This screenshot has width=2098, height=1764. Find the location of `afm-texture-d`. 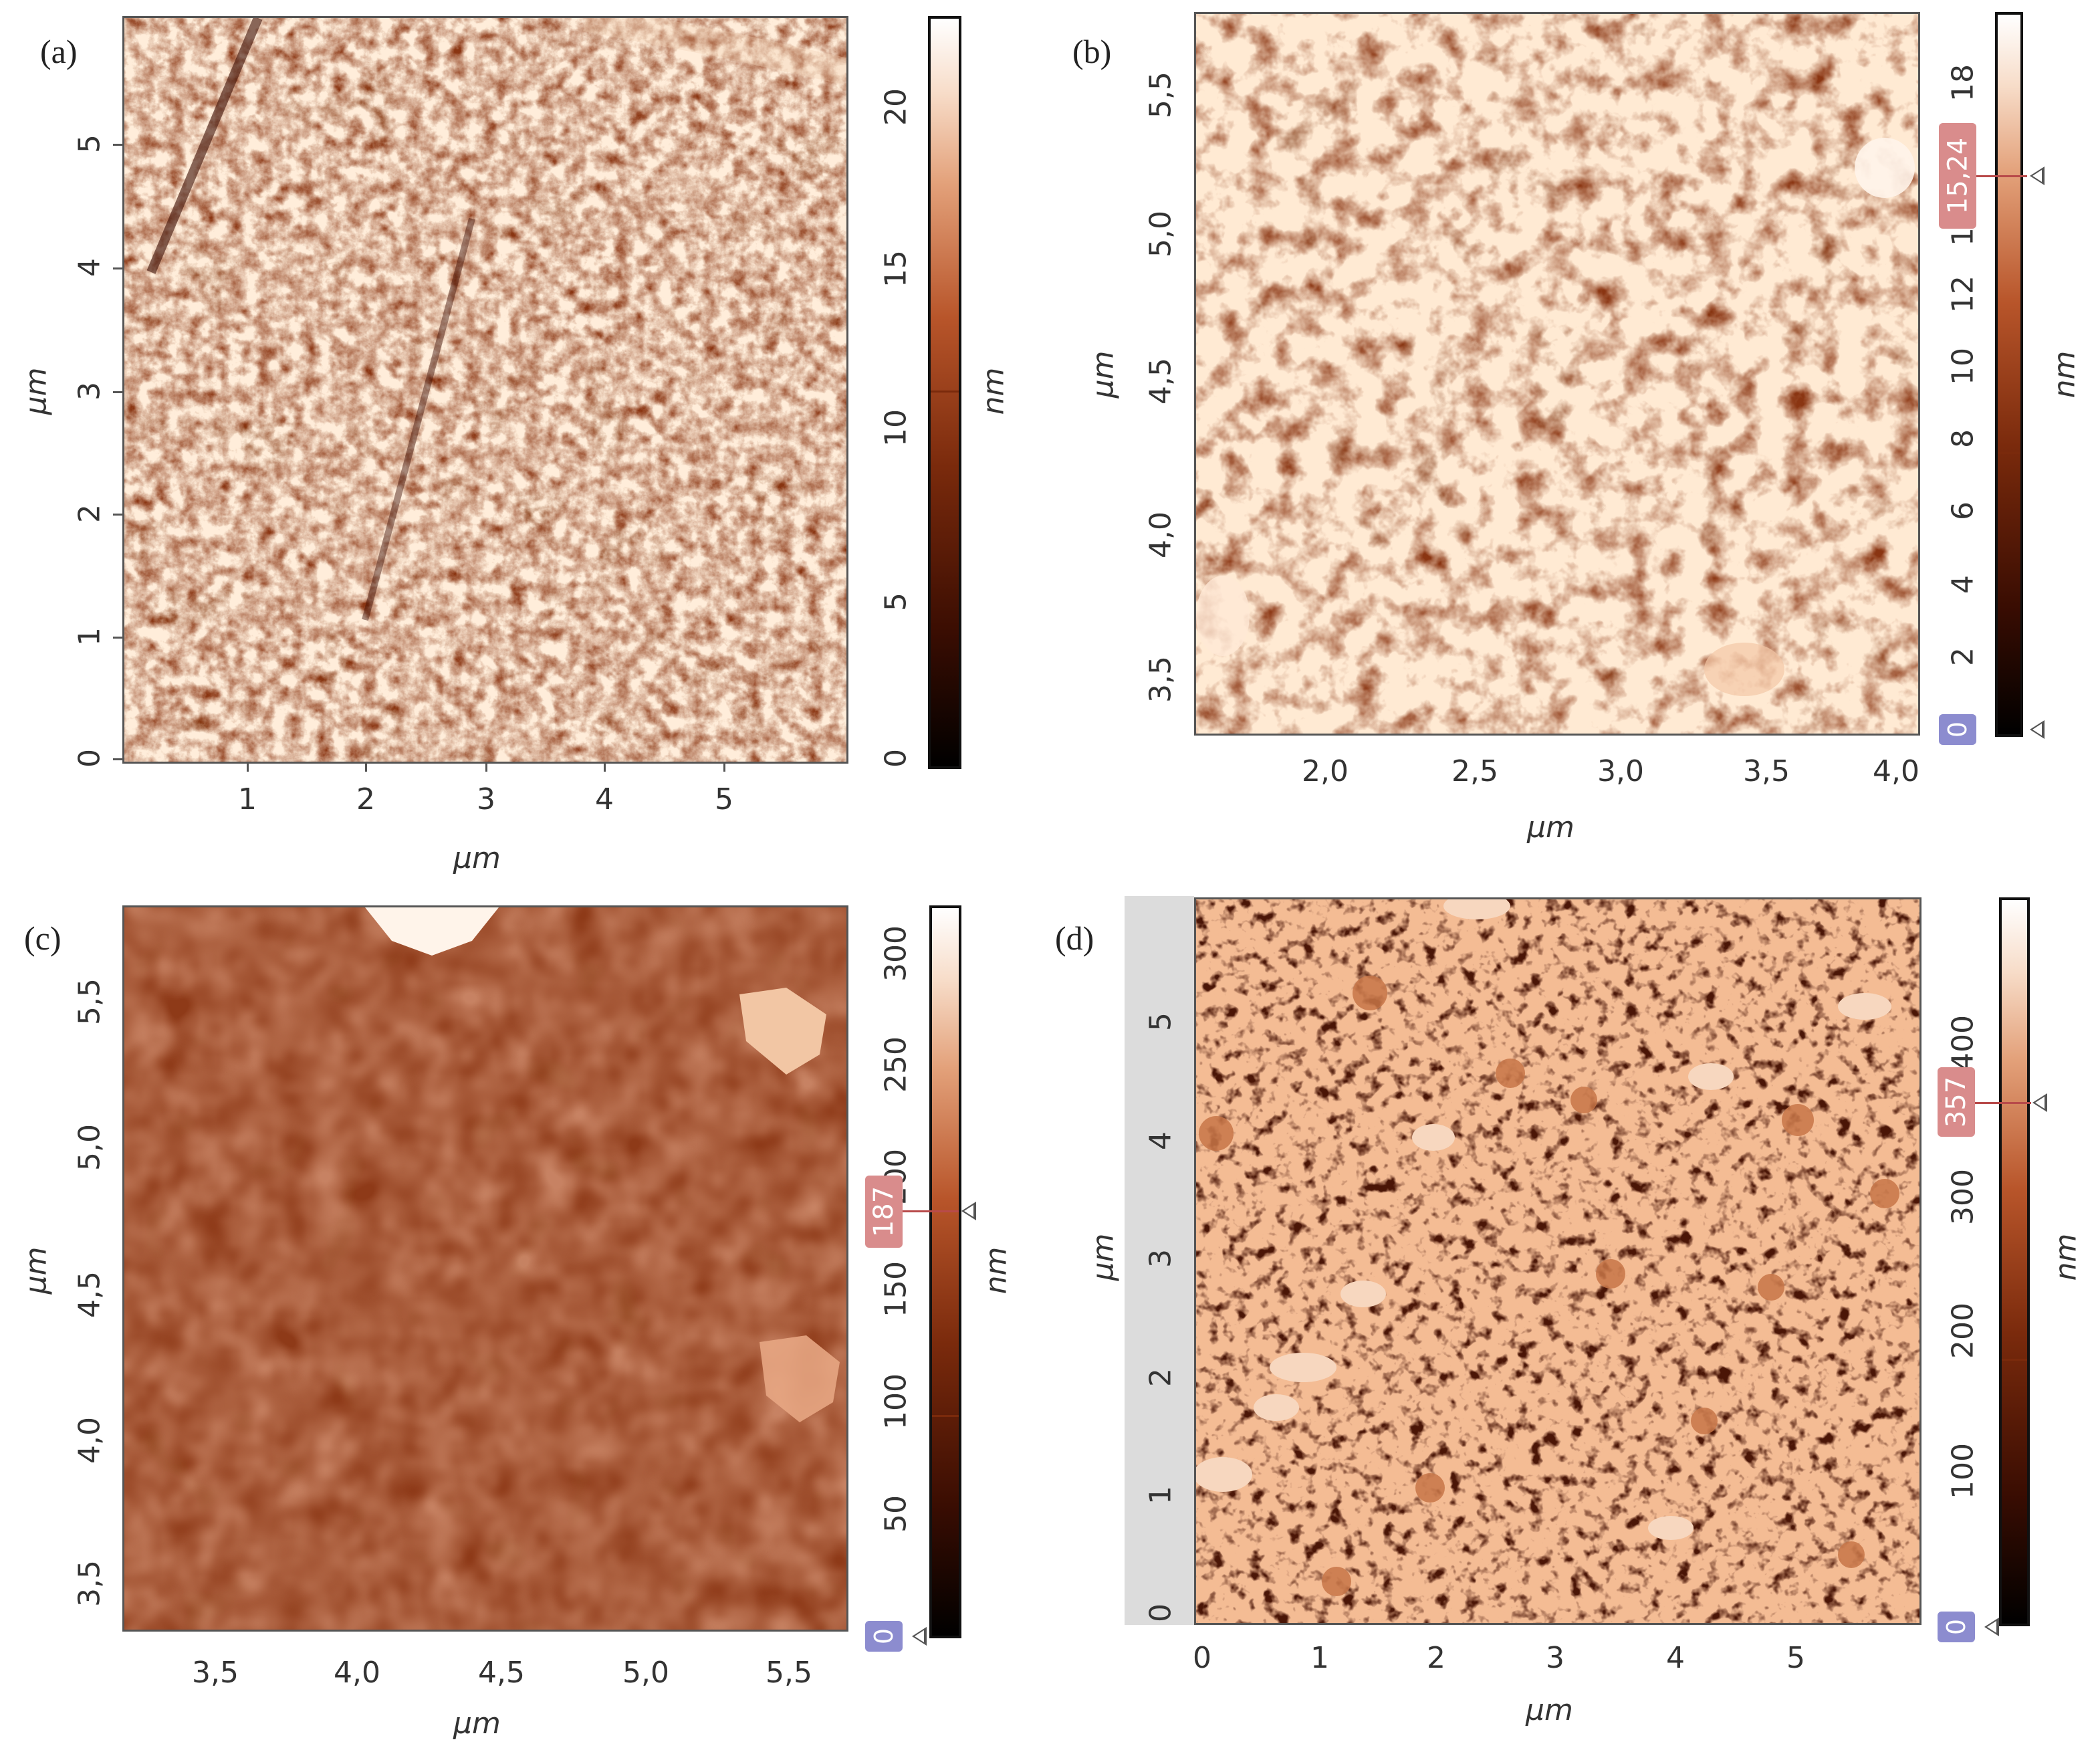

afm-texture-d is located at coordinates (1557, 1261).